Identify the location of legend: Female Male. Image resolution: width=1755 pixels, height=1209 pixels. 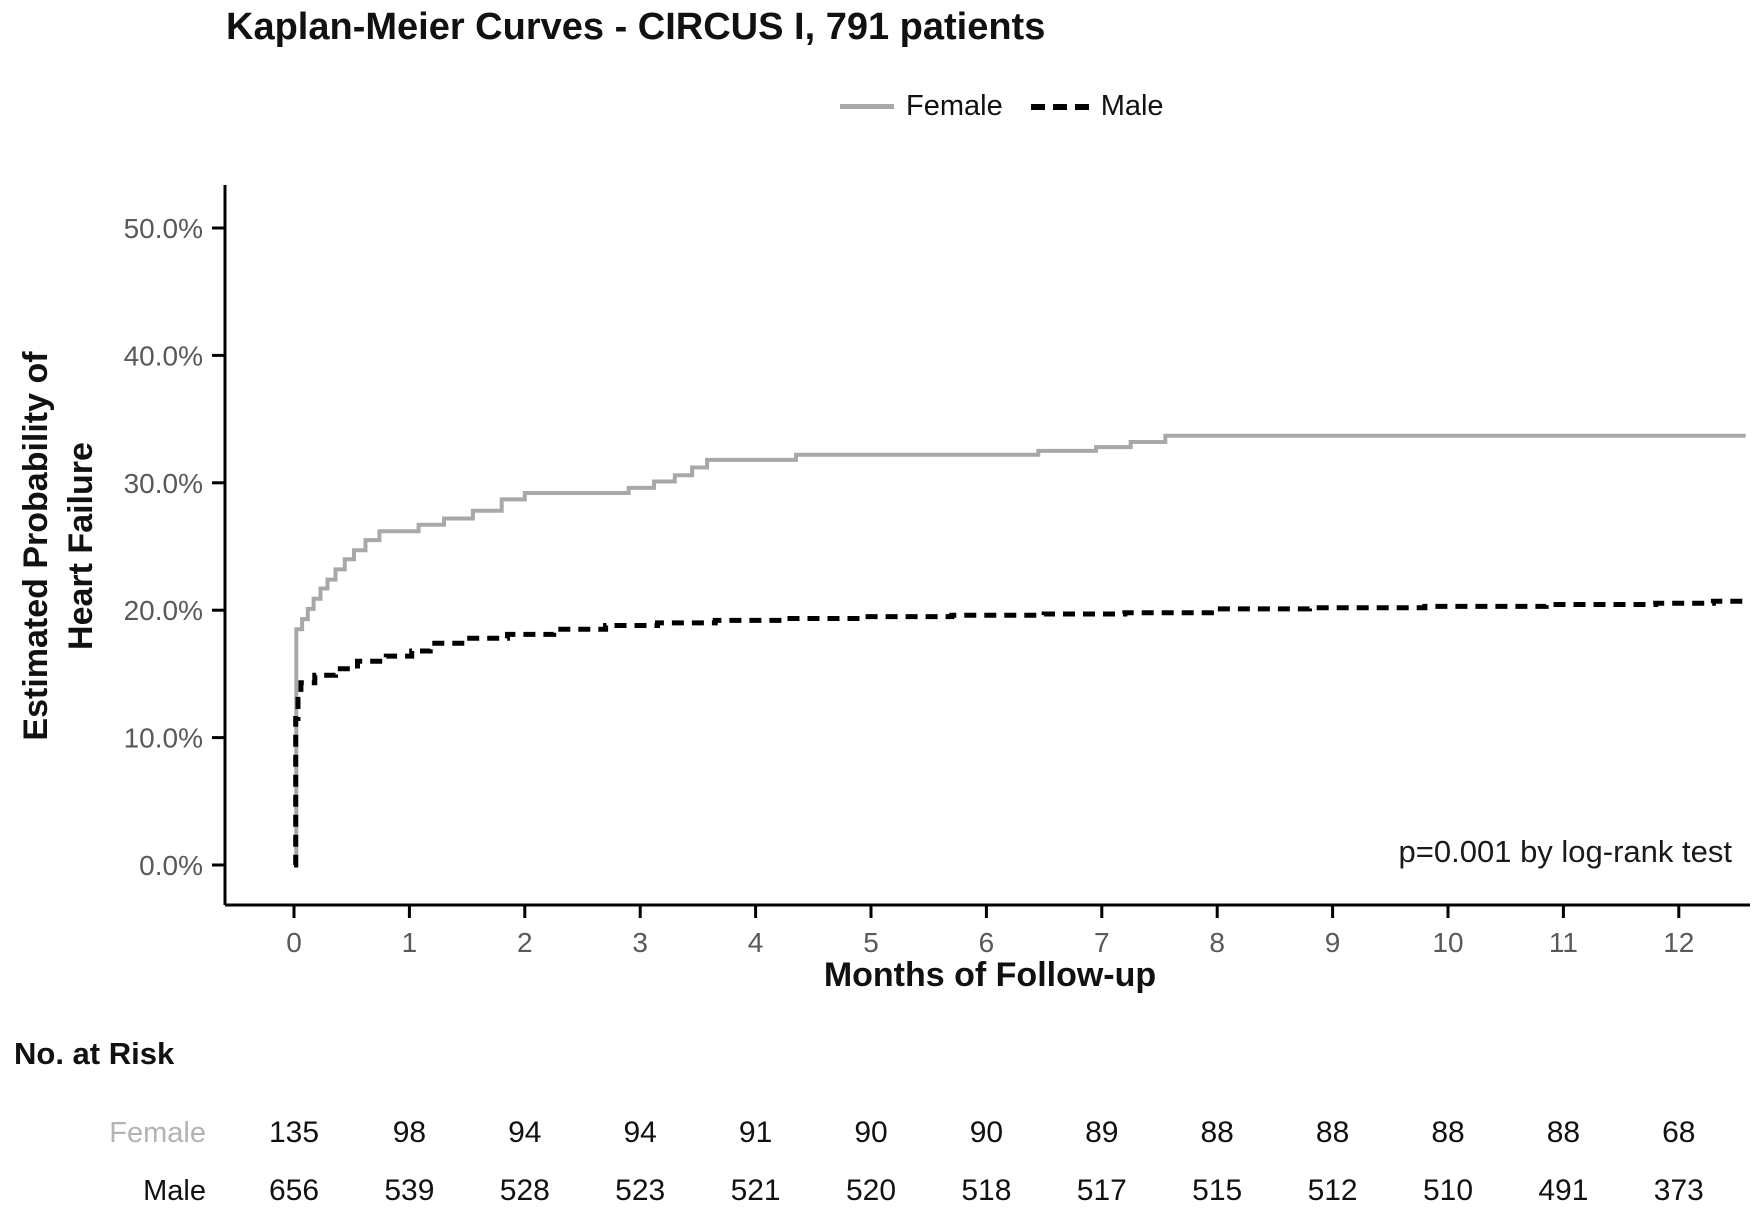
(1002, 106).